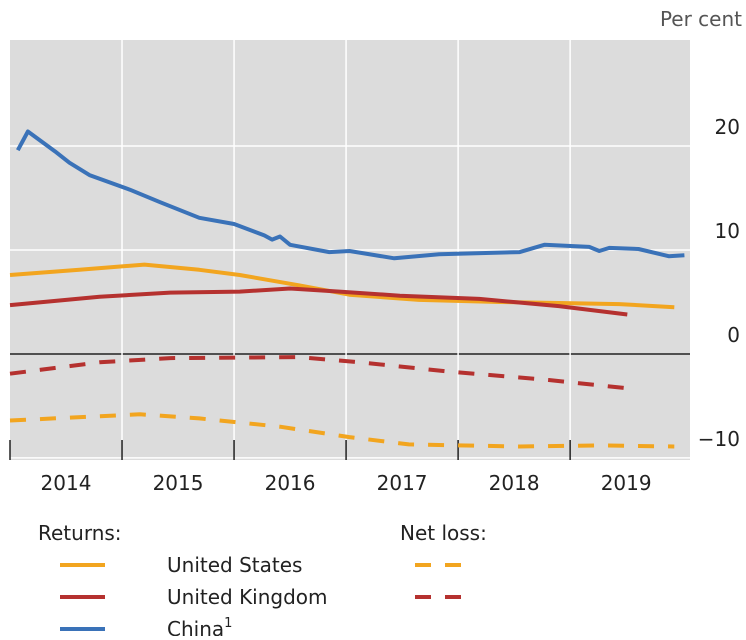 The width and height of the screenshot is (746, 640). What do you see at coordinates (178, 483) in the screenshot?
I see `x-tick-label: 2015` at bounding box center [178, 483].